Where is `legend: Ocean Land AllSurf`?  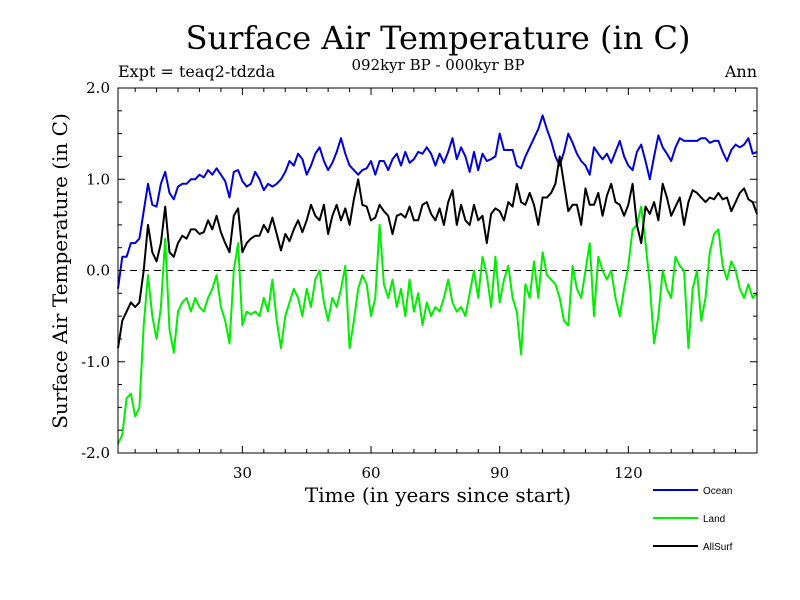 legend: Ocean Land AllSurf is located at coordinates (693, 519).